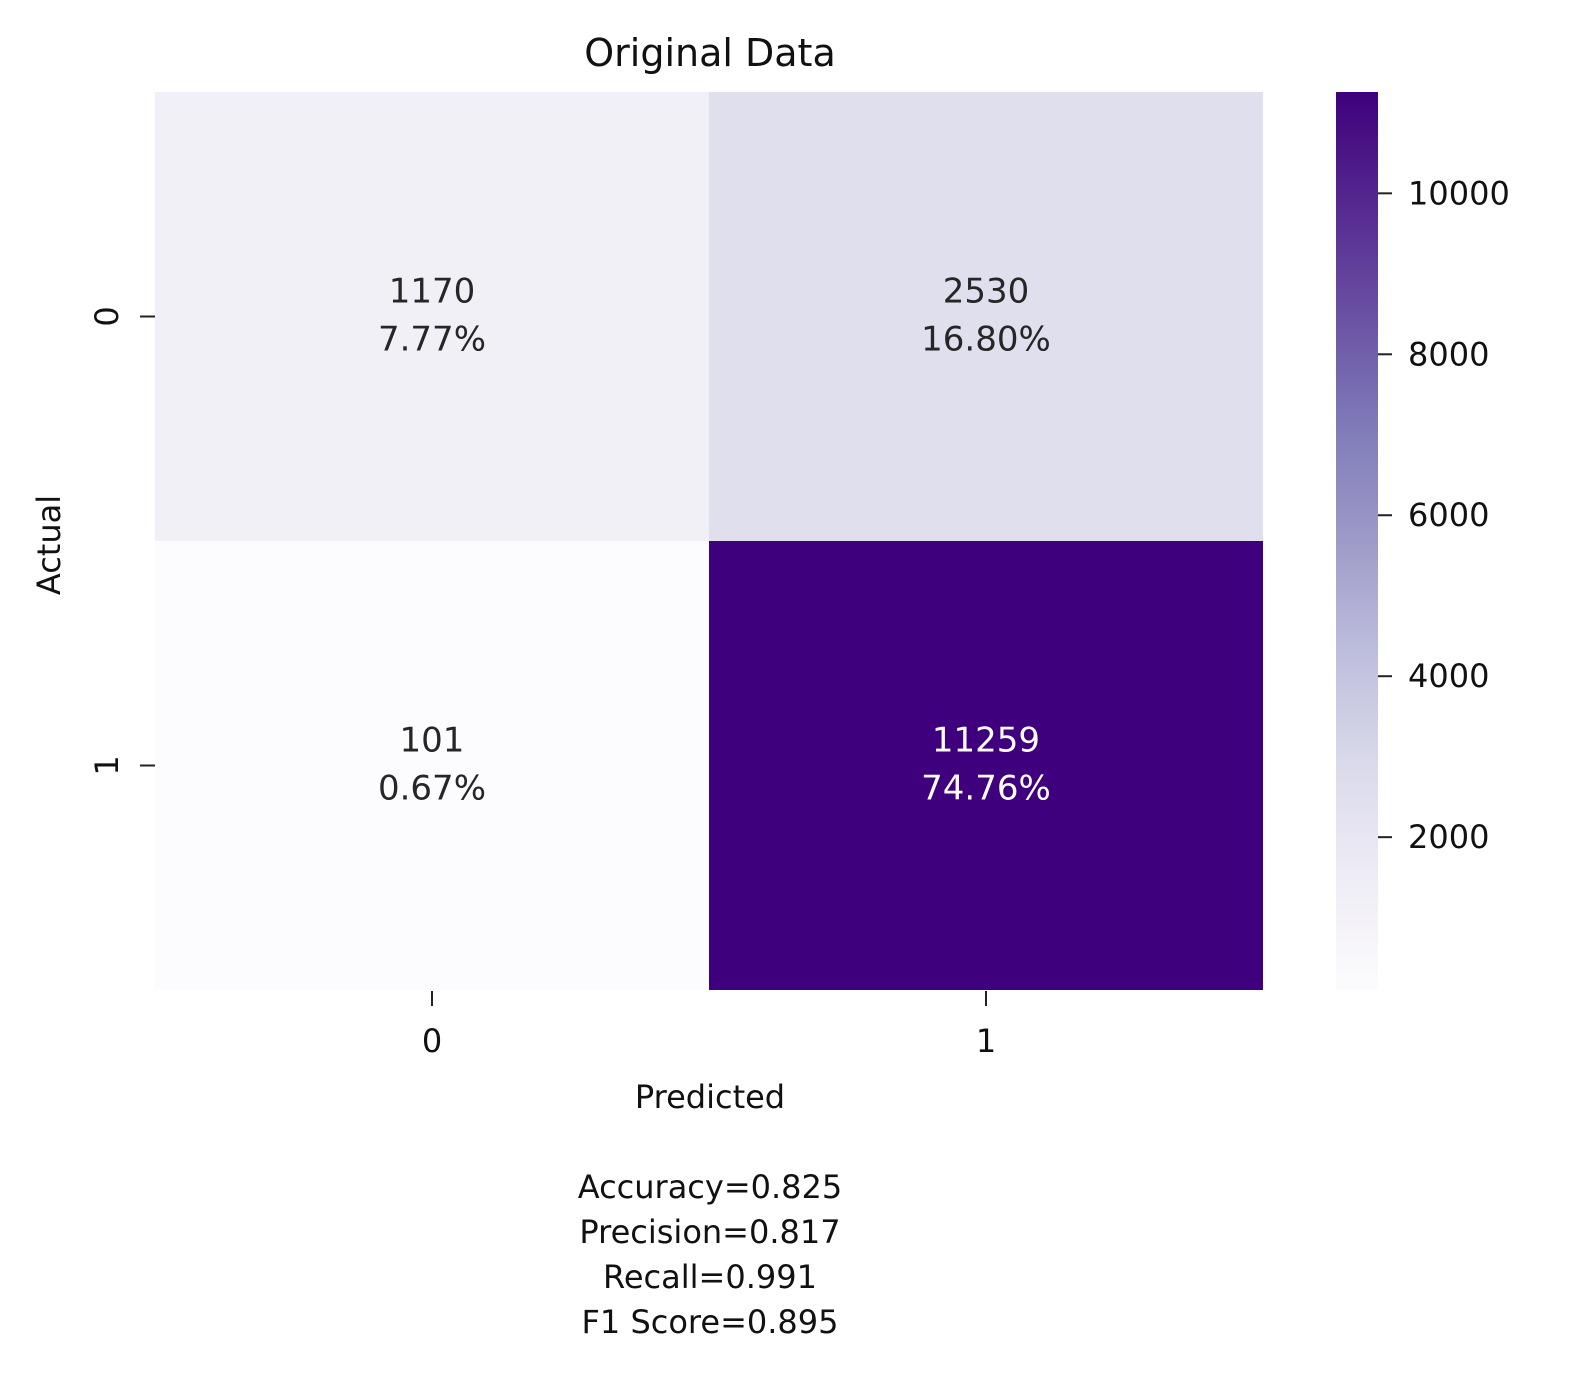 The height and width of the screenshot is (1385, 1578). I want to click on metric-line-2: Recall=0.991, so click(710, 1277).